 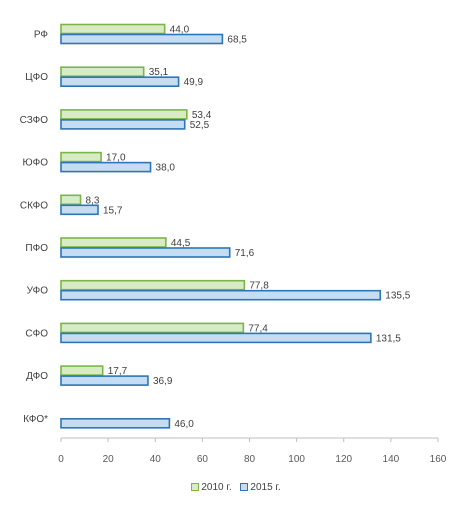 What do you see at coordinates (120, 81) in the screenshot?
I see `bar-2015г-1` at bounding box center [120, 81].